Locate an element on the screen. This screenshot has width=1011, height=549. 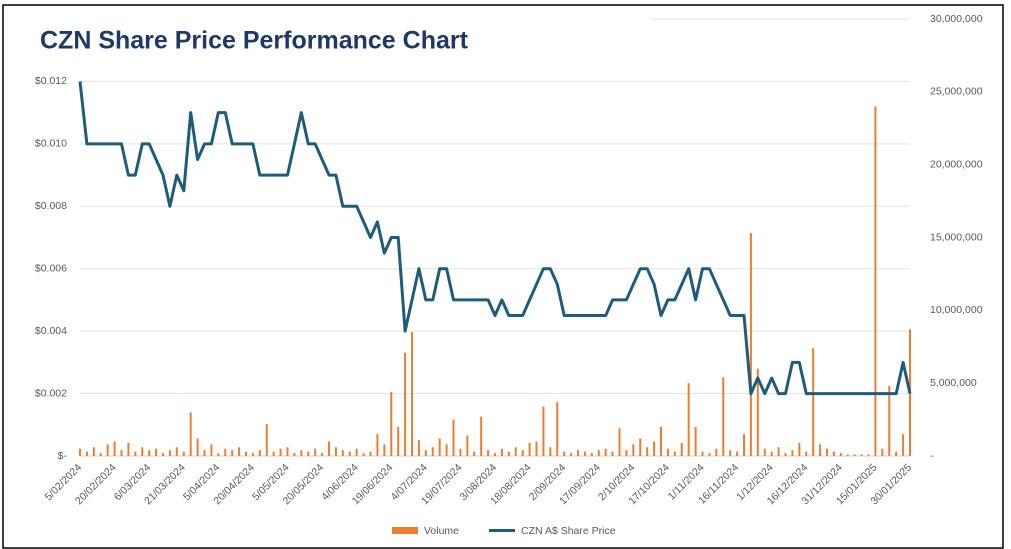
y2-tick-label: 20,000,000 is located at coordinates (956, 164).